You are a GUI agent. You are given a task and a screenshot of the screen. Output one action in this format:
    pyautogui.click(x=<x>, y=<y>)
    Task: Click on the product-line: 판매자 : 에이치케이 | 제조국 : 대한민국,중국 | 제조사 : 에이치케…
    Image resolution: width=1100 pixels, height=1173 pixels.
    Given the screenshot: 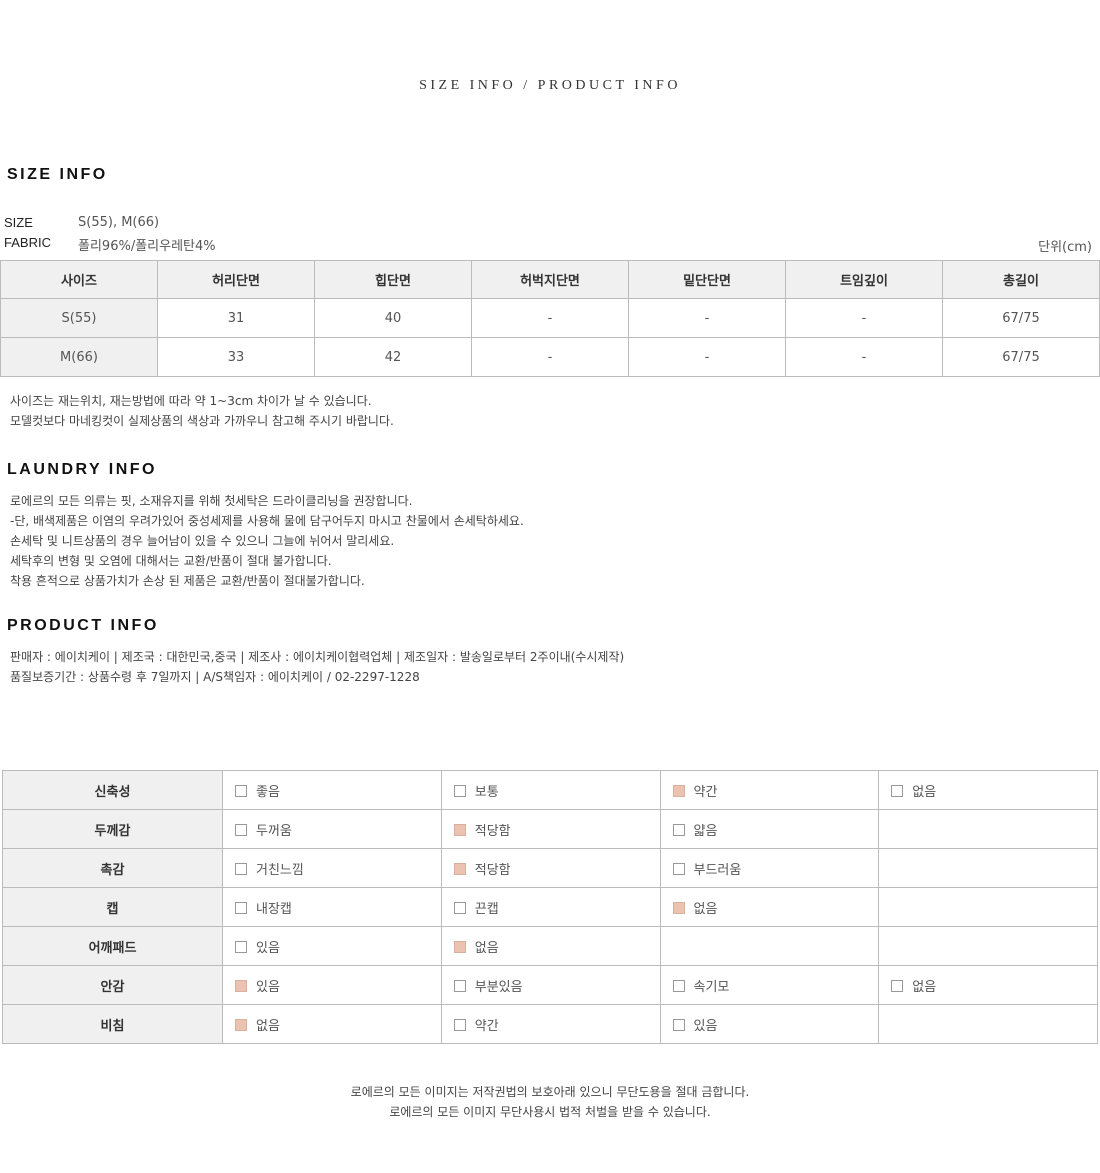 What is the action you would take?
    pyautogui.click(x=317, y=657)
    